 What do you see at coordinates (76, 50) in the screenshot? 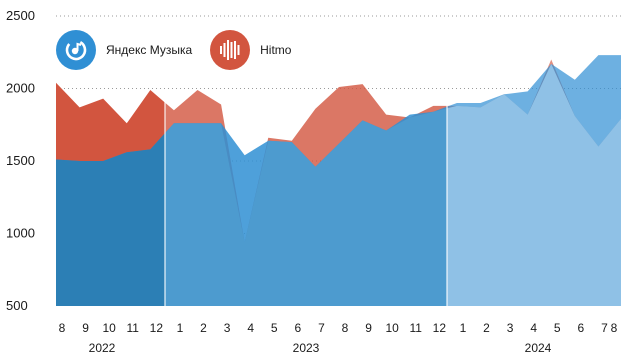
I see `yandex-music-icon` at bounding box center [76, 50].